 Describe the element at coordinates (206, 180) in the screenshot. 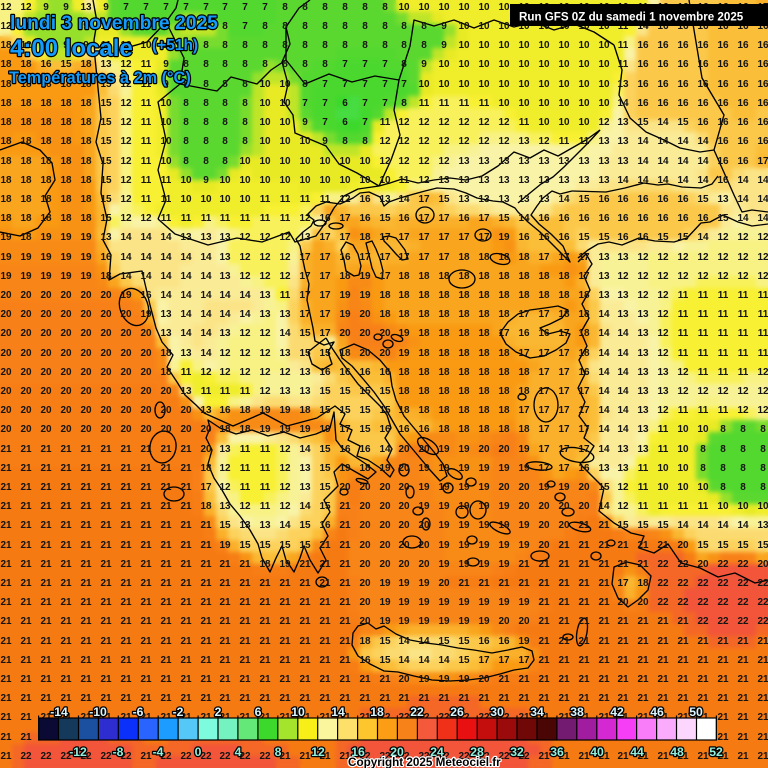

I see `svg-text: 9` at that location.